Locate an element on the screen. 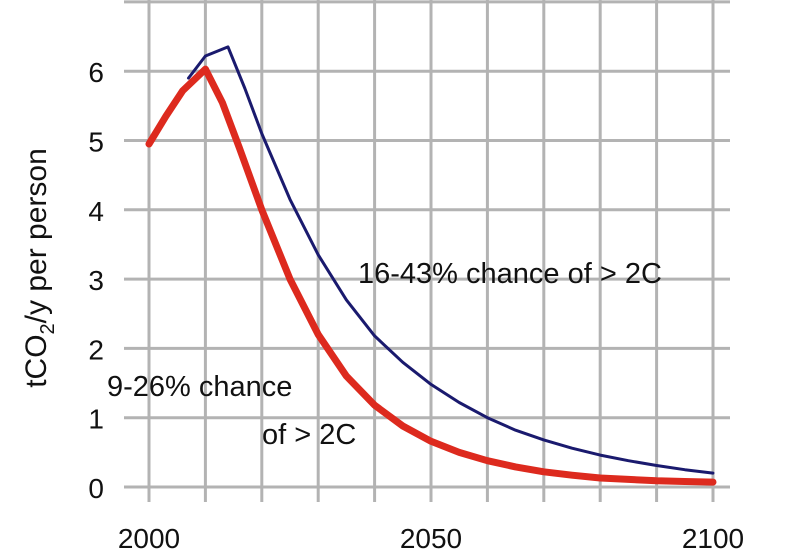  annotation-upper: 16-43% chance of > 2C is located at coordinates (510, 274).